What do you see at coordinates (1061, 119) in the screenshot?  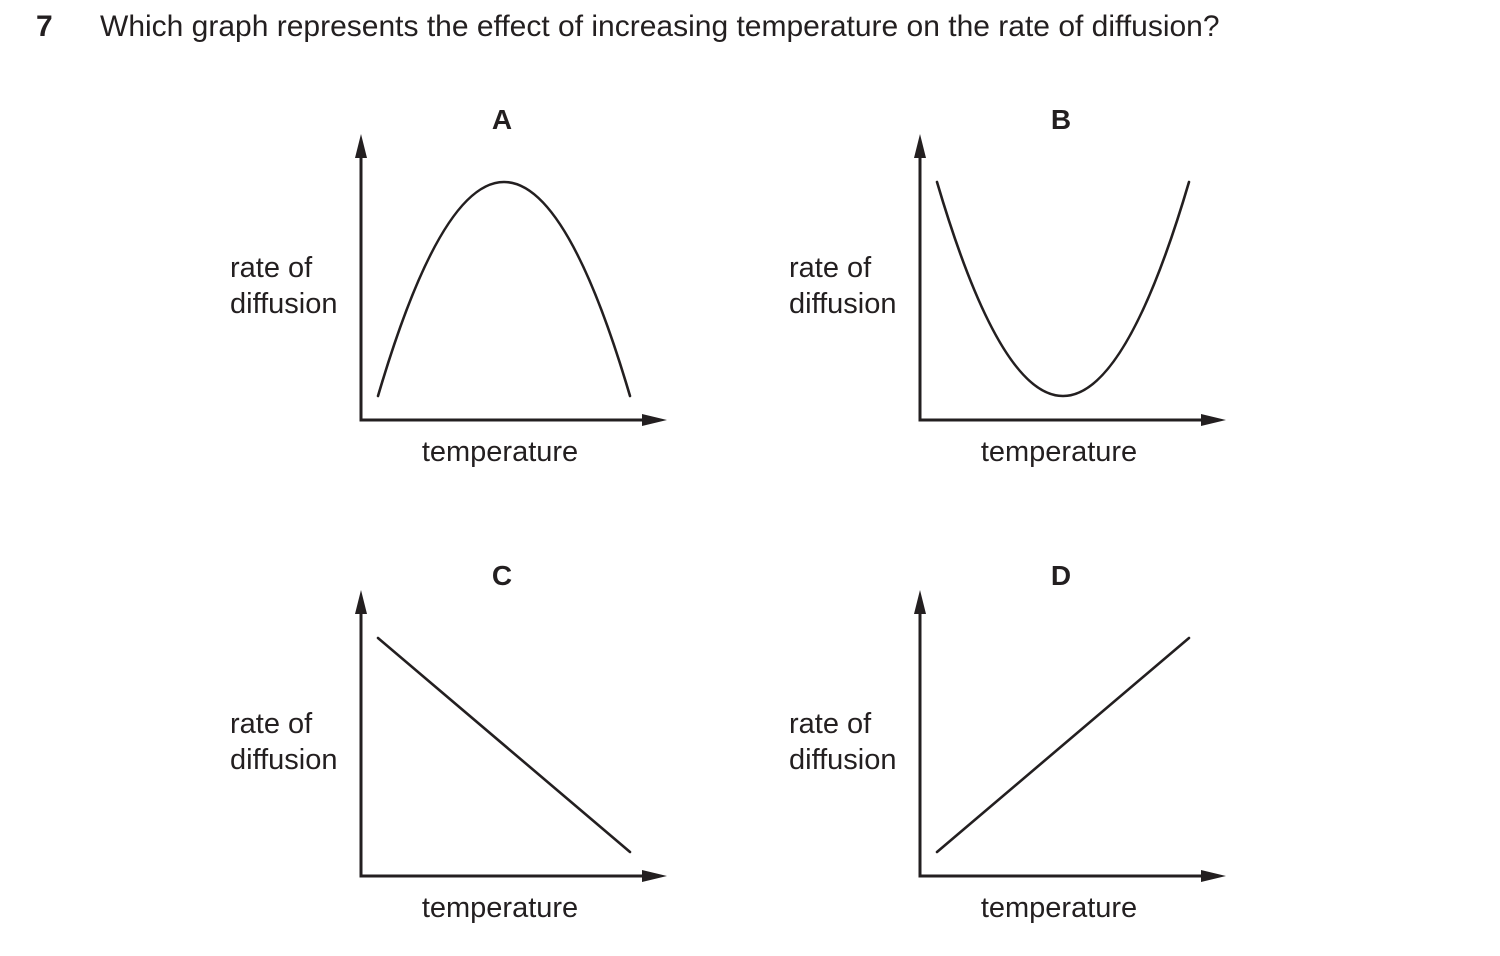 I see `option-letter-b: B` at bounding box center [1061, 119].